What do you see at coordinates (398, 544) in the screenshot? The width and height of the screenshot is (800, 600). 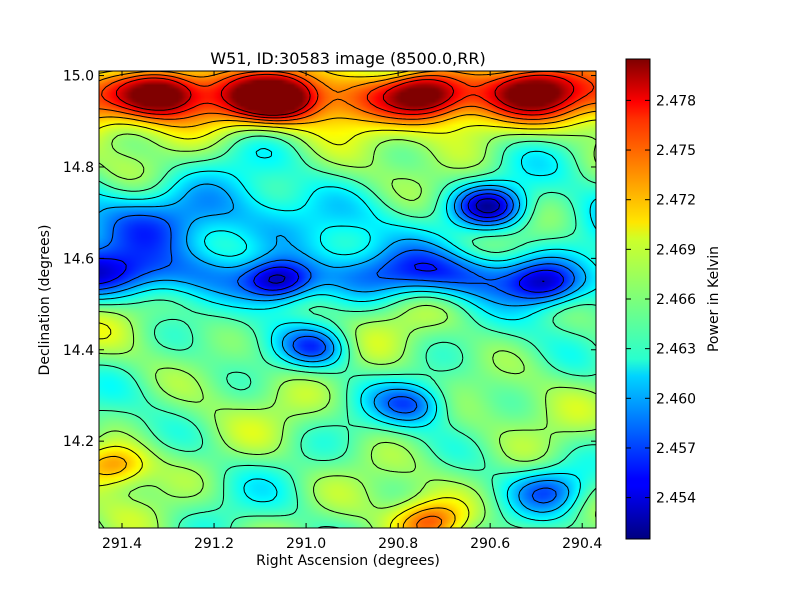 I see `x-tick-label: 290.8` at bounding box center [398, 544].